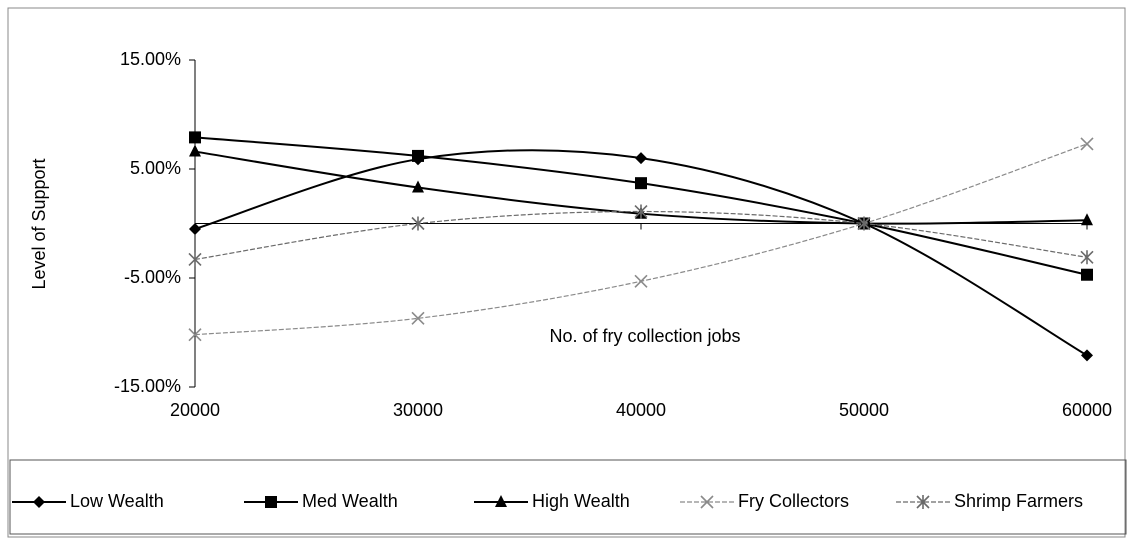  What do you see at coordinates (117, 501) in the screenshot?
I see `legend-label: Low Wealth` at bounding box center [117, 501].